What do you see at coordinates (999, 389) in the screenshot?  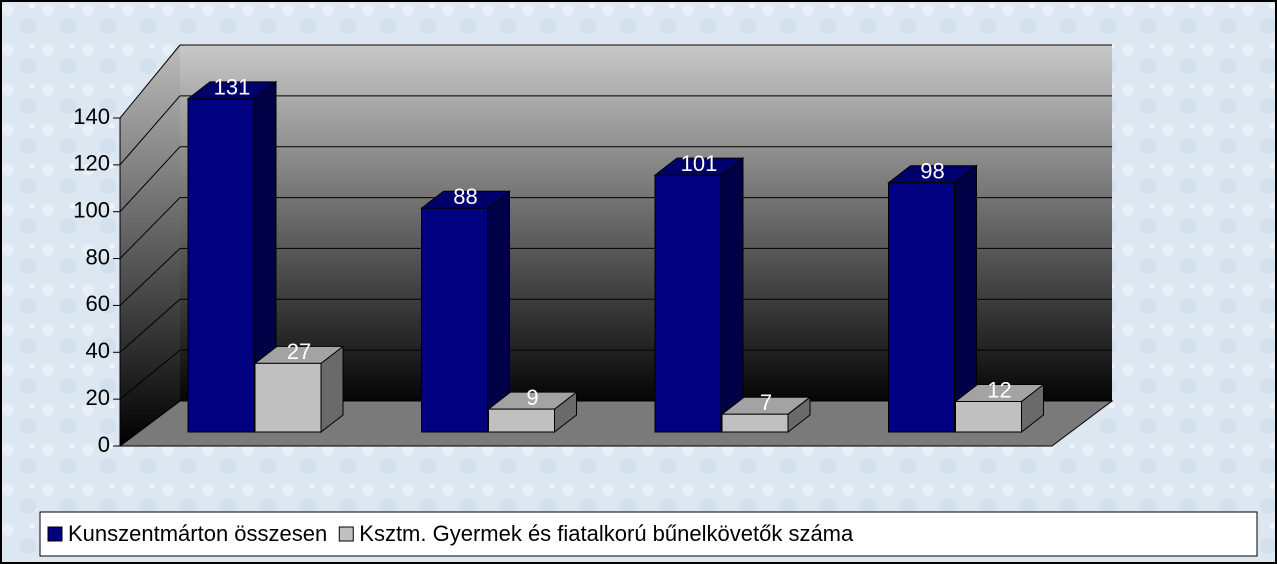 I see `data-label: 12` at bounding box center [999, 389].